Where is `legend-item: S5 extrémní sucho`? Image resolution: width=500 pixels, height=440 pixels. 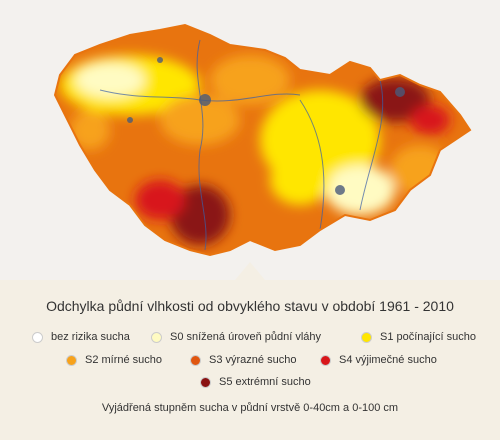
legend-item: S5 extrémní sucho is located at coordinates (255, 382).